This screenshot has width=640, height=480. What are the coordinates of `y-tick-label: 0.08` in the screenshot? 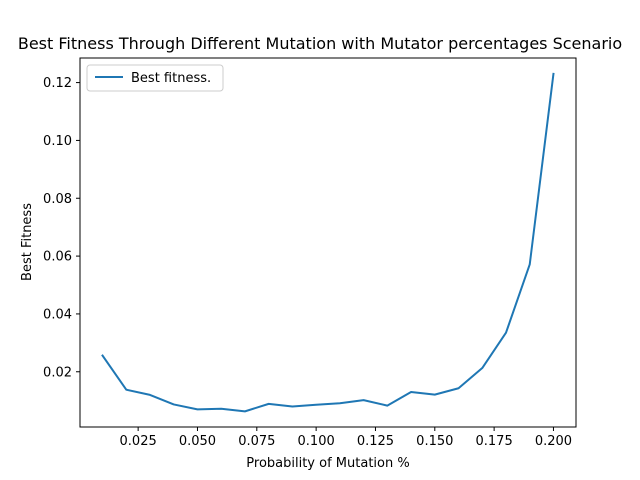 It's located at (57, 199).